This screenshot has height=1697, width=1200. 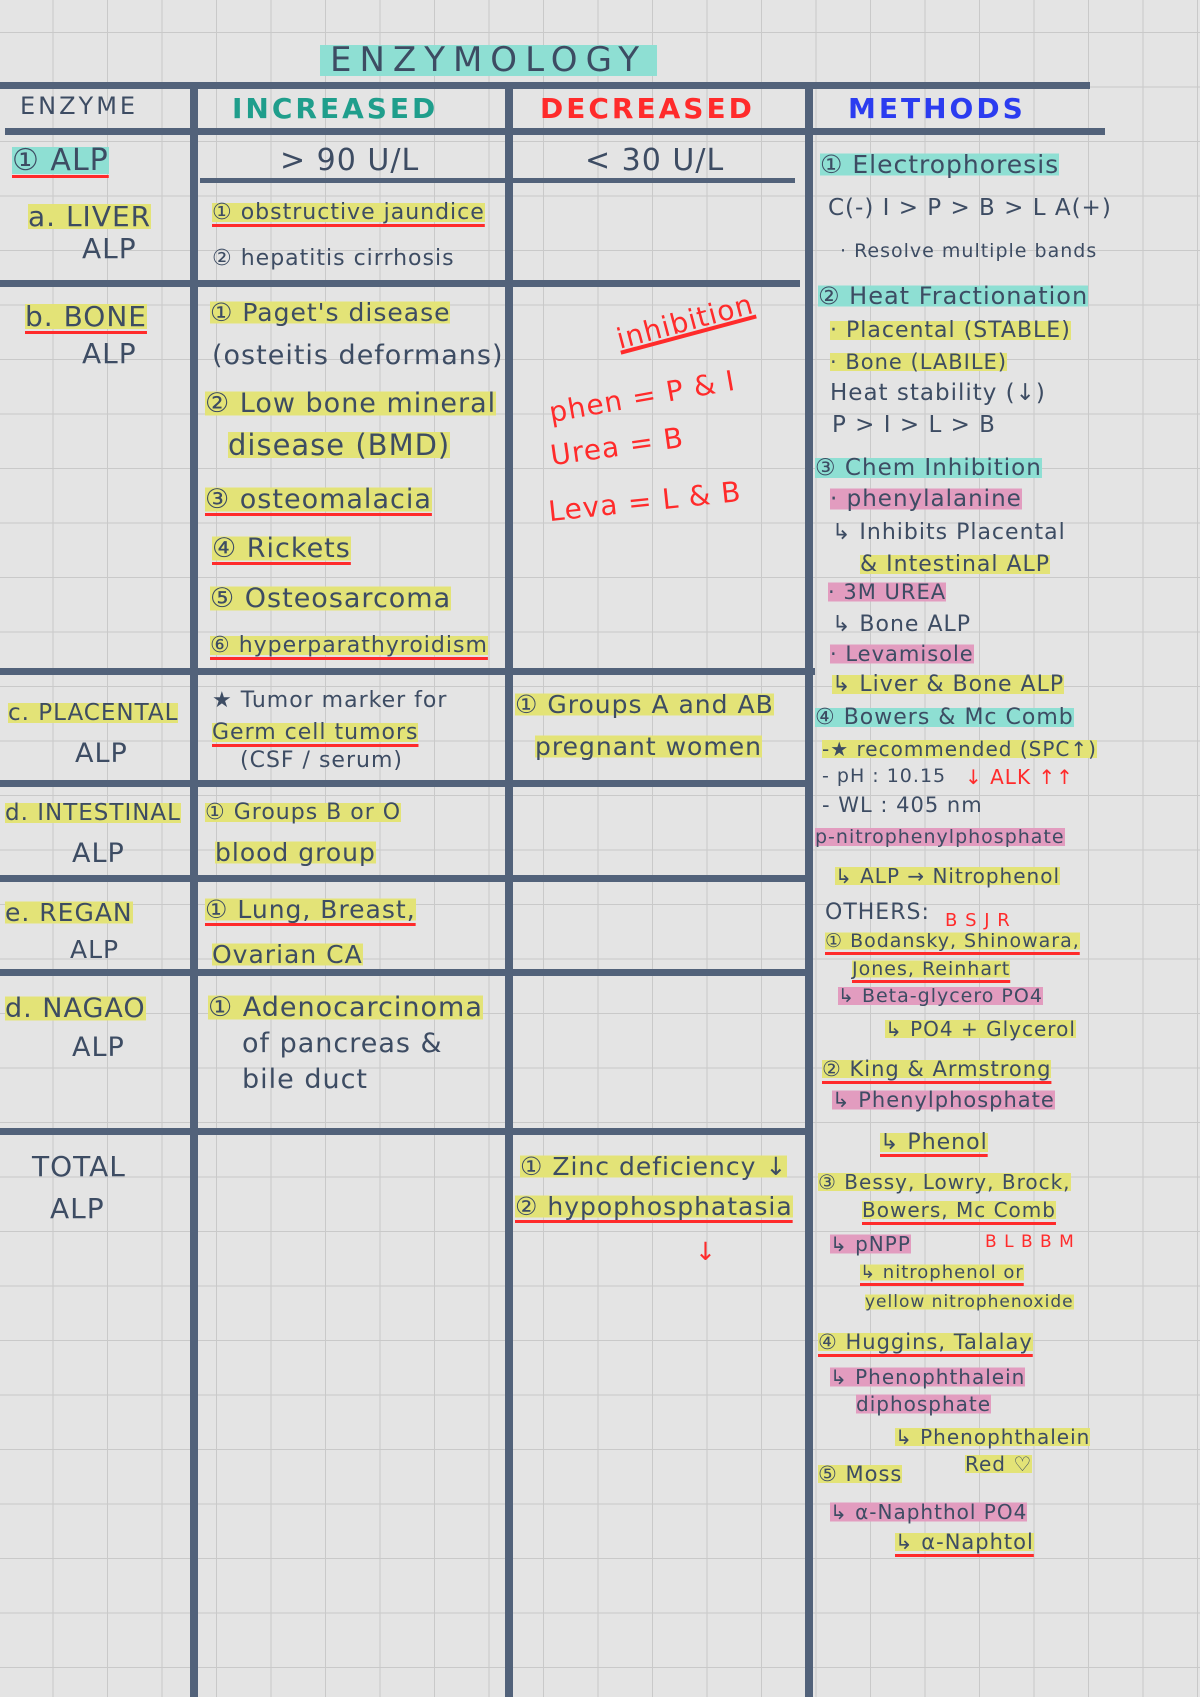 I want to click on method-text: ↳ Inhibits Placental, so click(x=949, y=532).